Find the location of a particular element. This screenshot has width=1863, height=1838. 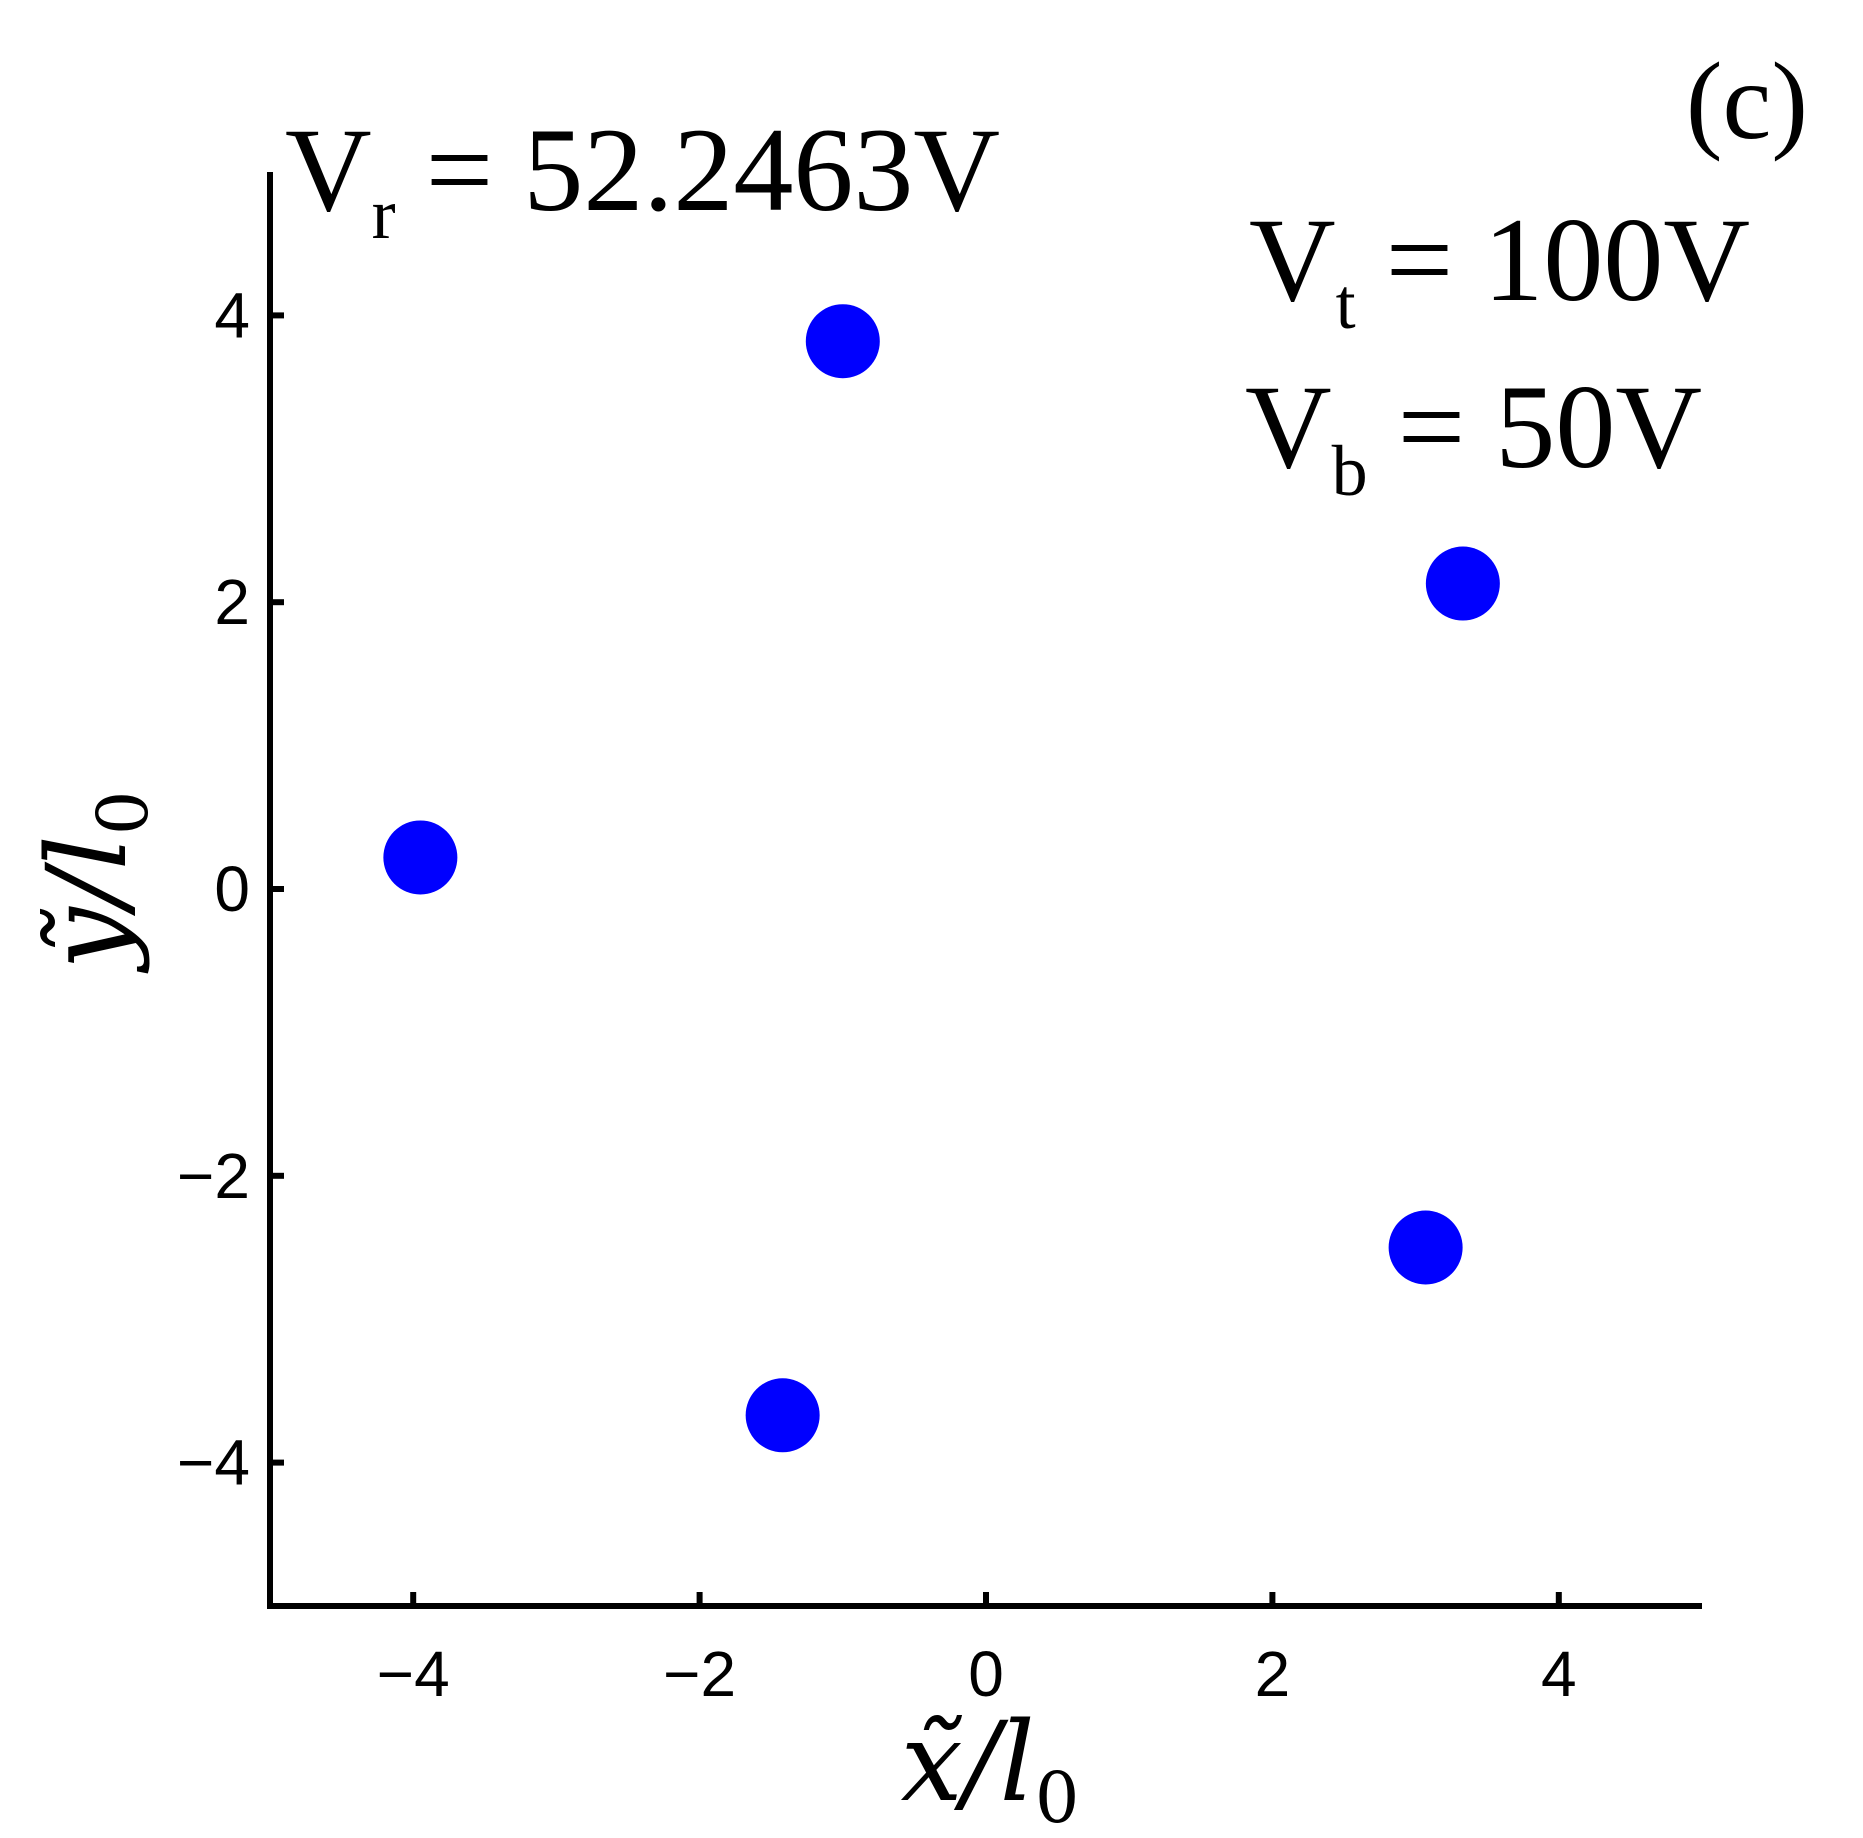

y-axis-title: ỹ/l0 is located at coordinates (93, 883).